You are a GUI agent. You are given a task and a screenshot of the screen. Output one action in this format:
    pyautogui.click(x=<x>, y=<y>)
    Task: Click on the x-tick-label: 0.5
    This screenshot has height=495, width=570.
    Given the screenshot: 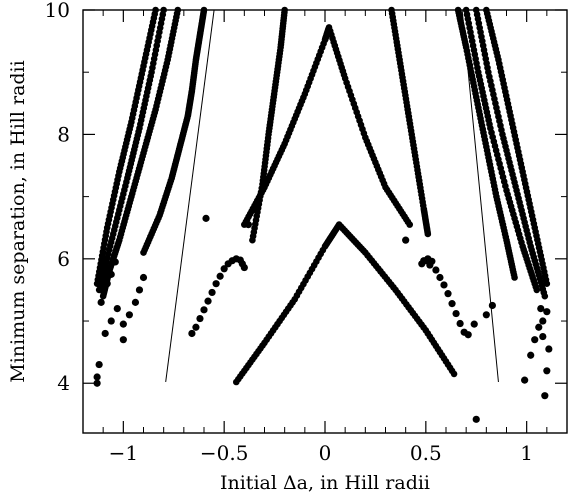 What is the action you would take?
    pyautogui.click(x=426, y=453)
    